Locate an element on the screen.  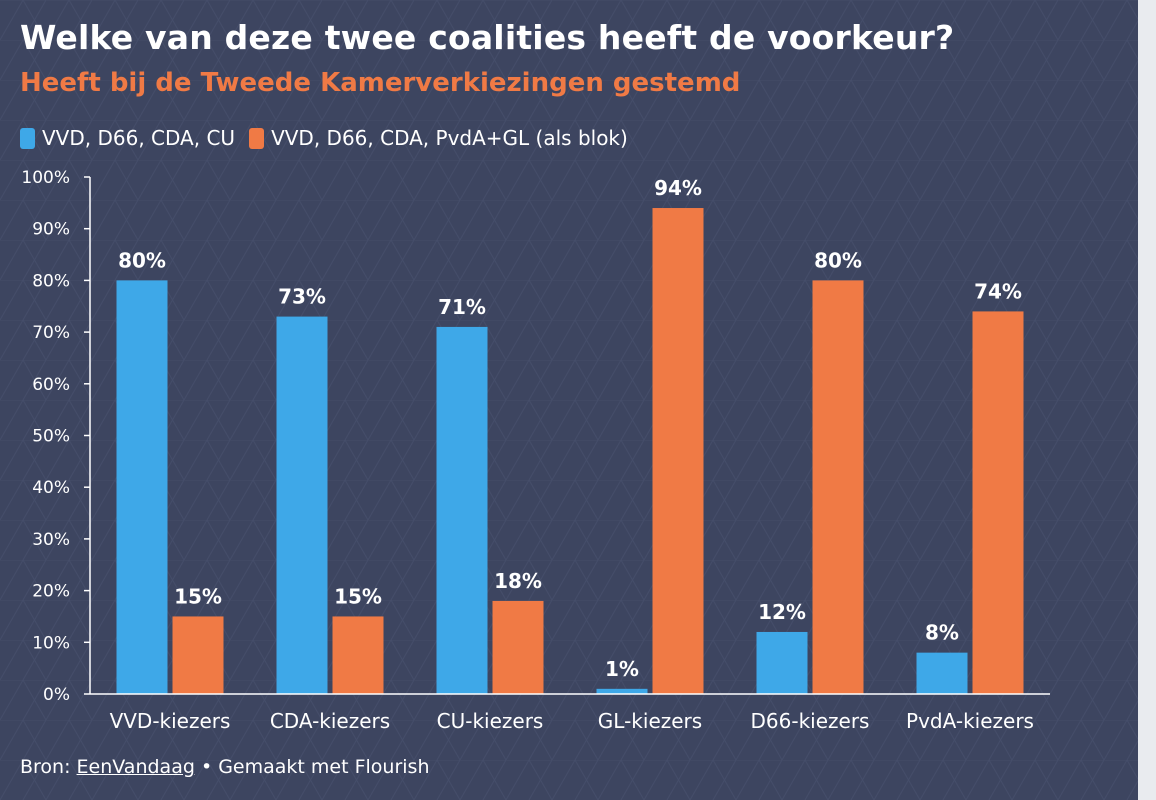
y-tick-label: 100% is located at coordinates (45, 178).